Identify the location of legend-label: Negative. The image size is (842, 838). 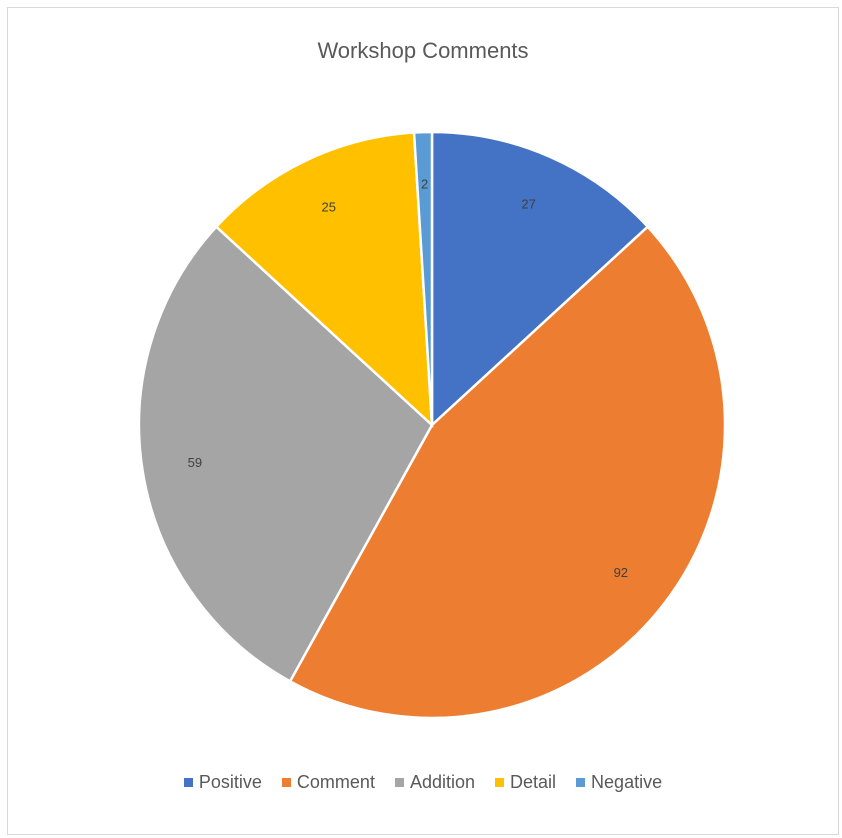
(627, 782).